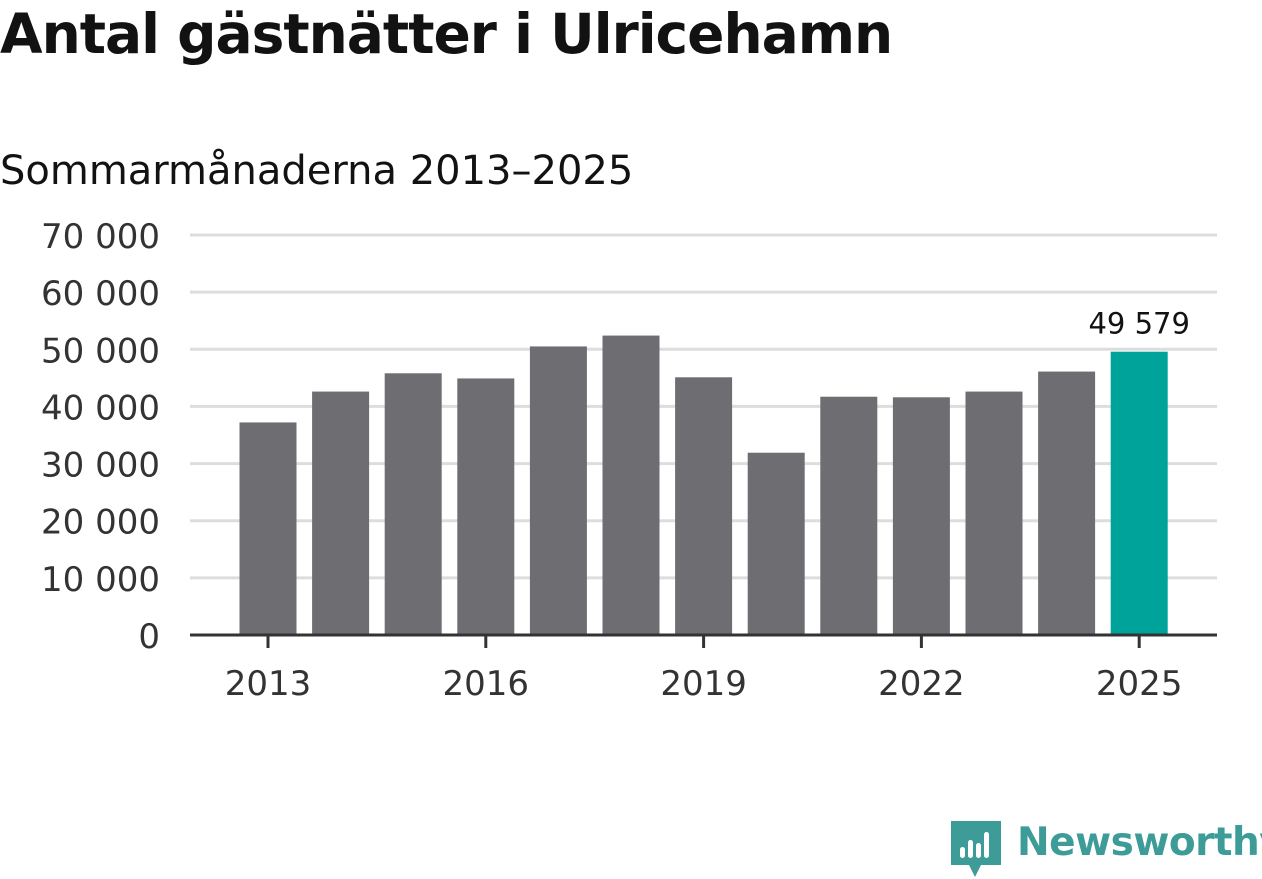 Image resolution: width=1262 pixels, height=879 pixels. Describe the element at coordinates (976, 849) in the screenshot. I see `newsworthy-logo-icon` at that location.